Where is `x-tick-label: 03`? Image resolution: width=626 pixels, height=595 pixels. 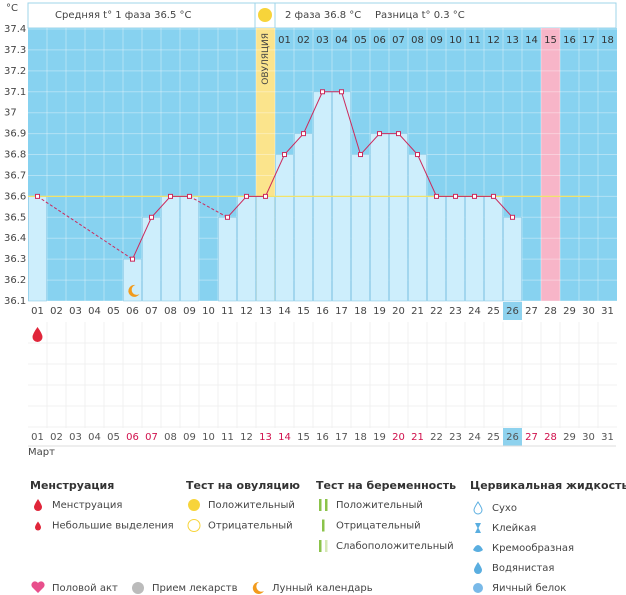 x-tick-label: 03 is located at coordinates (75, 311).